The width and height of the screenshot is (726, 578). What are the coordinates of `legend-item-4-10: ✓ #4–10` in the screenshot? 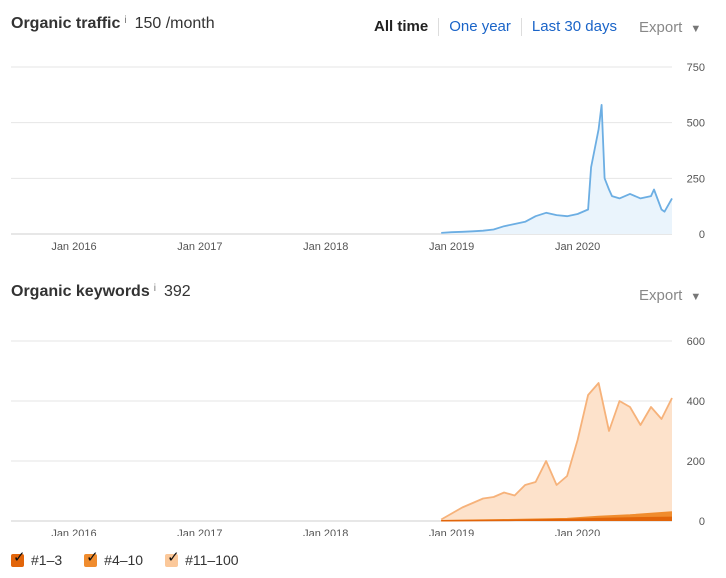 It's located at (114, 559).